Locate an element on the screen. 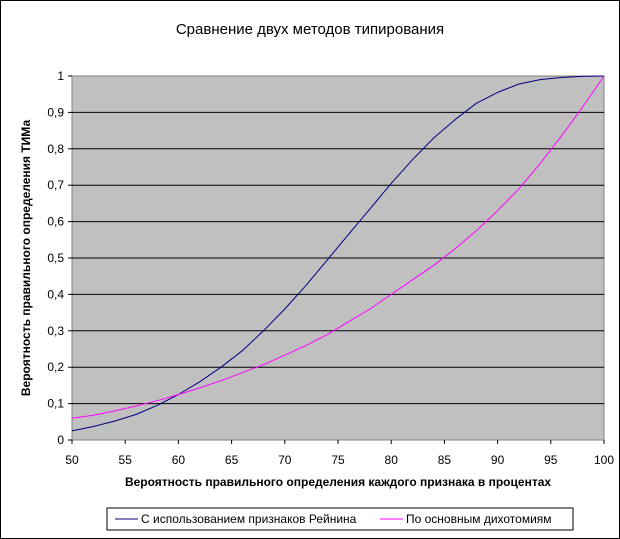  y-tick-label: 0,8 is located at coordinates (55, 149).